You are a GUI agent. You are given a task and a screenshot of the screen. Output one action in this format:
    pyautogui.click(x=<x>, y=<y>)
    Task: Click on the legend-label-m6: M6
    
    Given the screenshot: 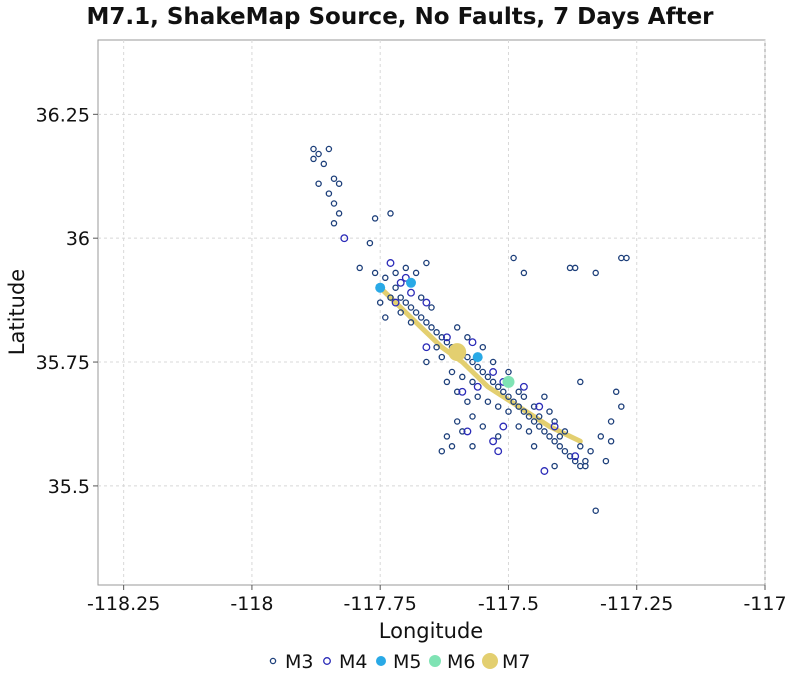 What is the action you would take?
    pyautogui.click(x=461, y=662)
    